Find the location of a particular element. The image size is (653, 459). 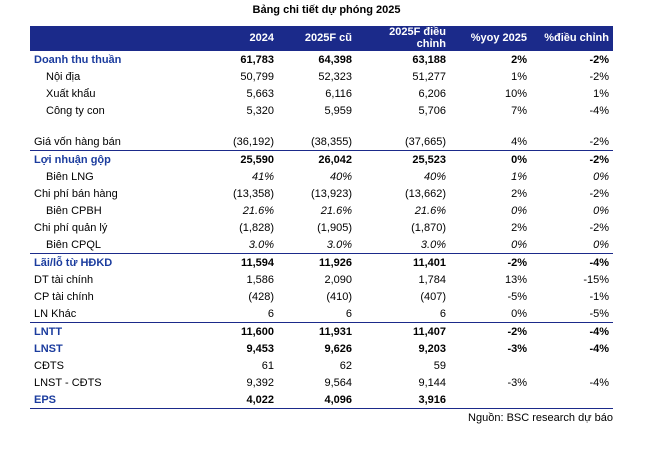

cell-2024: 50,799 is located at coordinates (257, 76).